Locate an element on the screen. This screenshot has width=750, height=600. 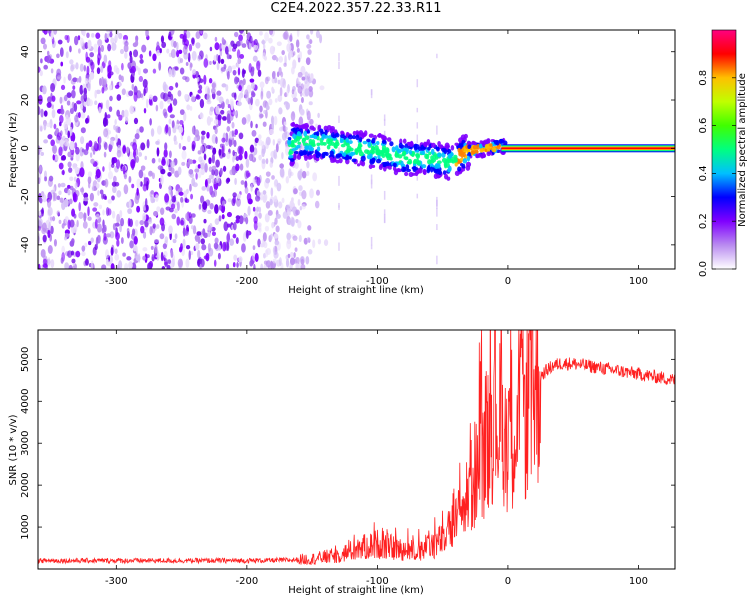
spectrogram-x-tick-label: 100 is located at coordinates (638, 281).